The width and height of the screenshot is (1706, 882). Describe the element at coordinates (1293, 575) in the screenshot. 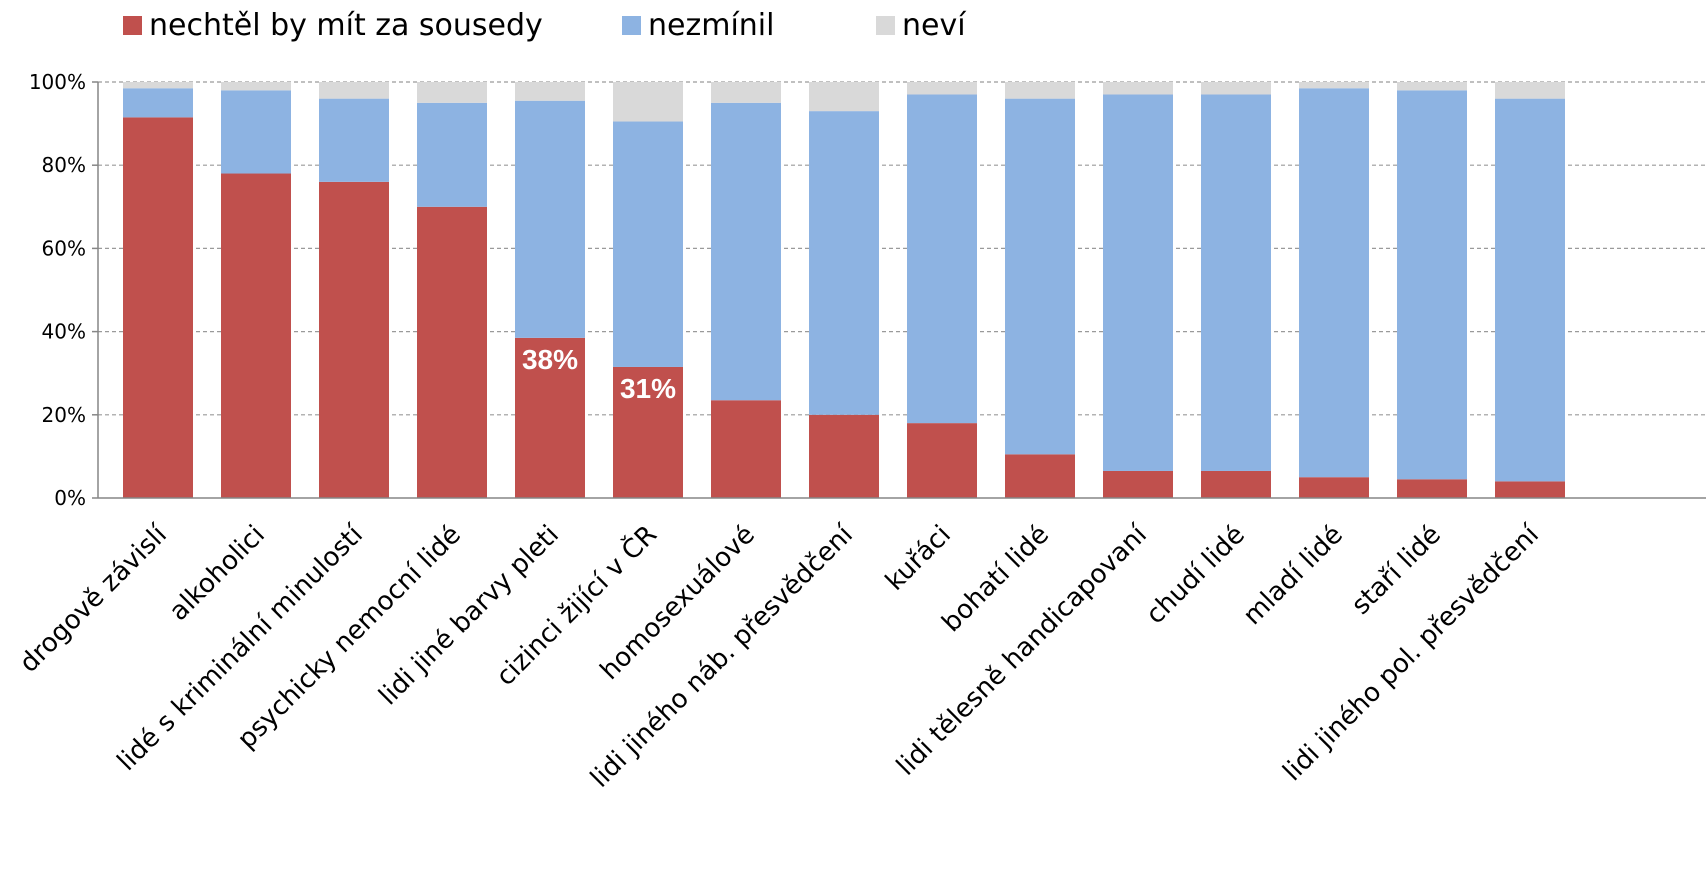

I see `x-category-label: mladí lidé` at that location.